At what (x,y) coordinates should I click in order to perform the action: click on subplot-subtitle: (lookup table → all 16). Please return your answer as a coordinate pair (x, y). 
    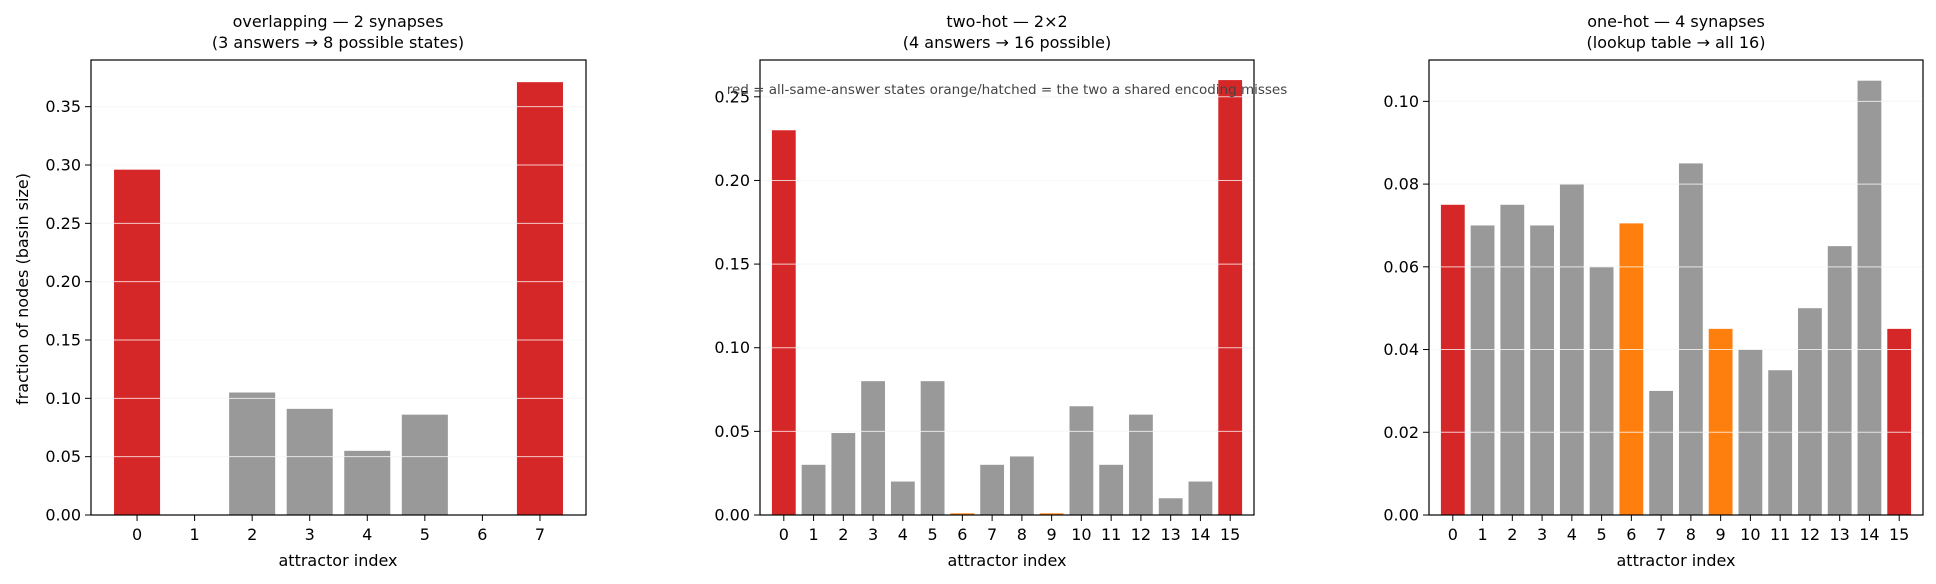
    Looking at the image, I should click on (1676, 42).